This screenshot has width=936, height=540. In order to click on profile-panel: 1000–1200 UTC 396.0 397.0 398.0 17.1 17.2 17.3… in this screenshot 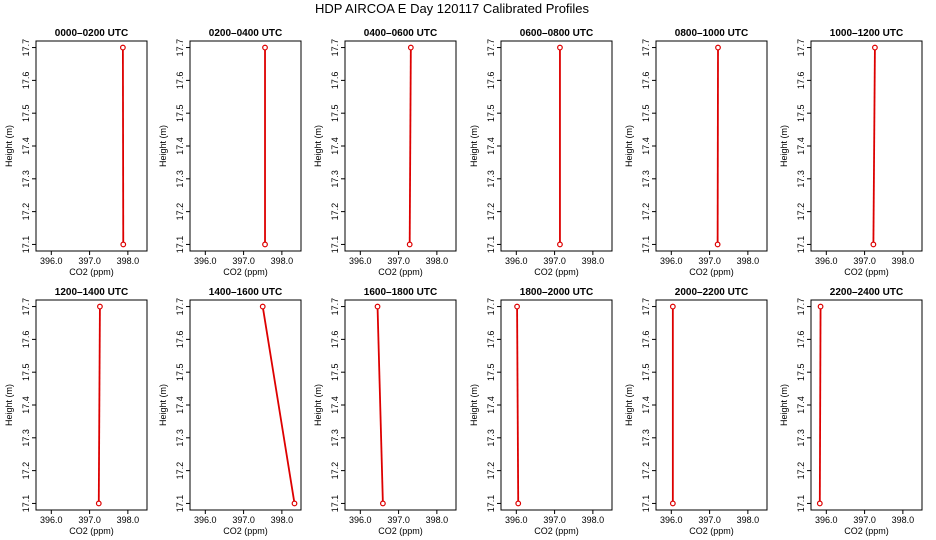, I will do `click(851, 152)`.